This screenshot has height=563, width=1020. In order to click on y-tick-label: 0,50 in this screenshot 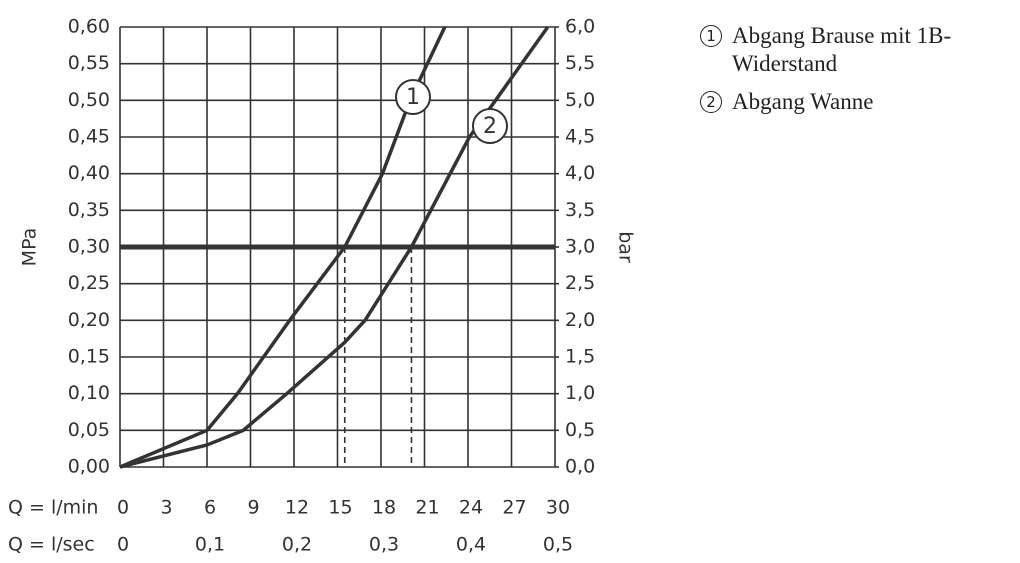, I will do `click(89, 100)`.